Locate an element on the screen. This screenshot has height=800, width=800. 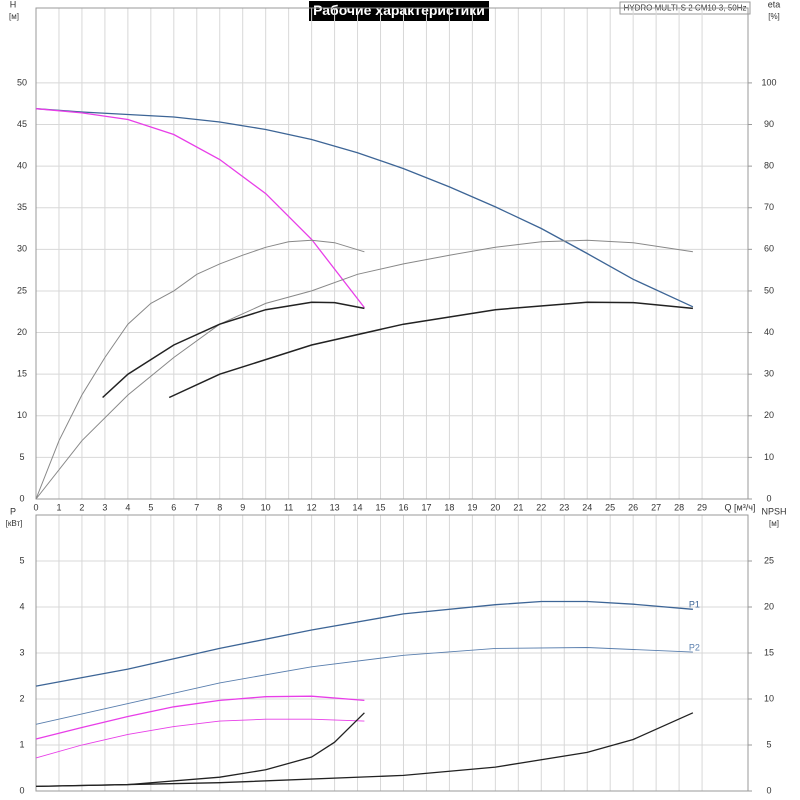
y-axis-unit: [м] is located at coordinates (14, 16).